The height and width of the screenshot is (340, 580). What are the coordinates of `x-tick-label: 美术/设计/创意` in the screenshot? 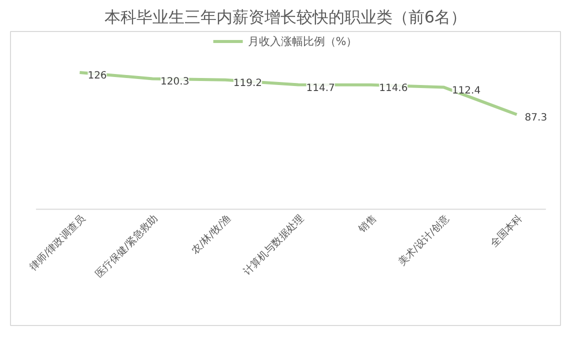 It's located at (424, 240).